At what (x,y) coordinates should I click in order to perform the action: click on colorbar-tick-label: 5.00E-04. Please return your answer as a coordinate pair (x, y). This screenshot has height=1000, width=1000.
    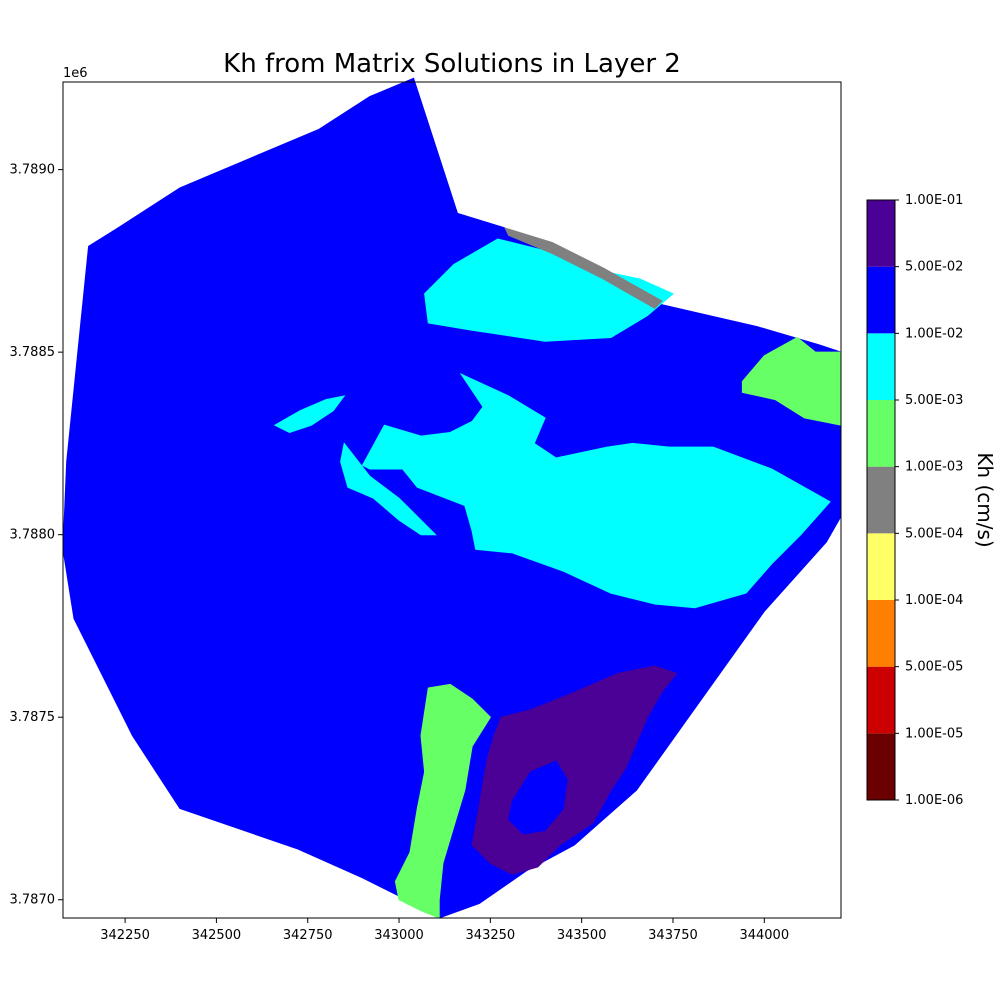
    Looking at the image, I should click on (934, 533).